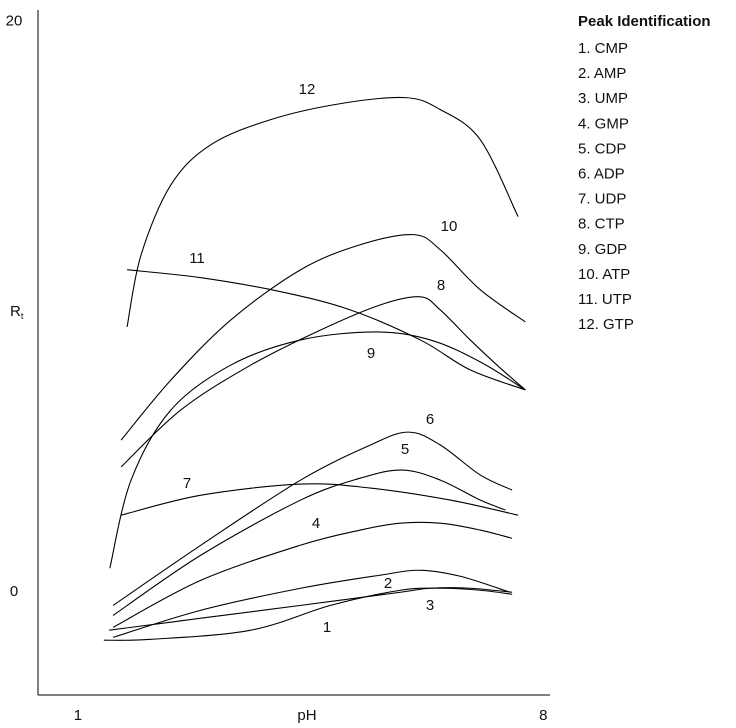  Describe the element at coordinates (601, 224) in the screenshot. I see `legend-entry: 8. CTP` at that location.